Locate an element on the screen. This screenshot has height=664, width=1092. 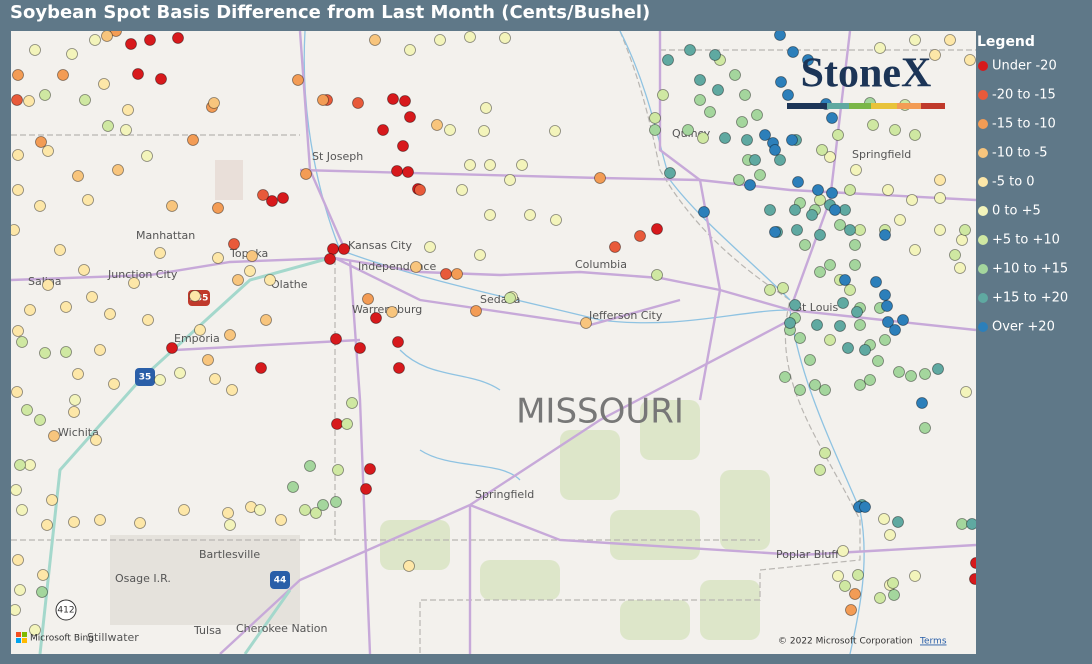
legend-label: -20 to -15 is located at coordinates (1024, 95).